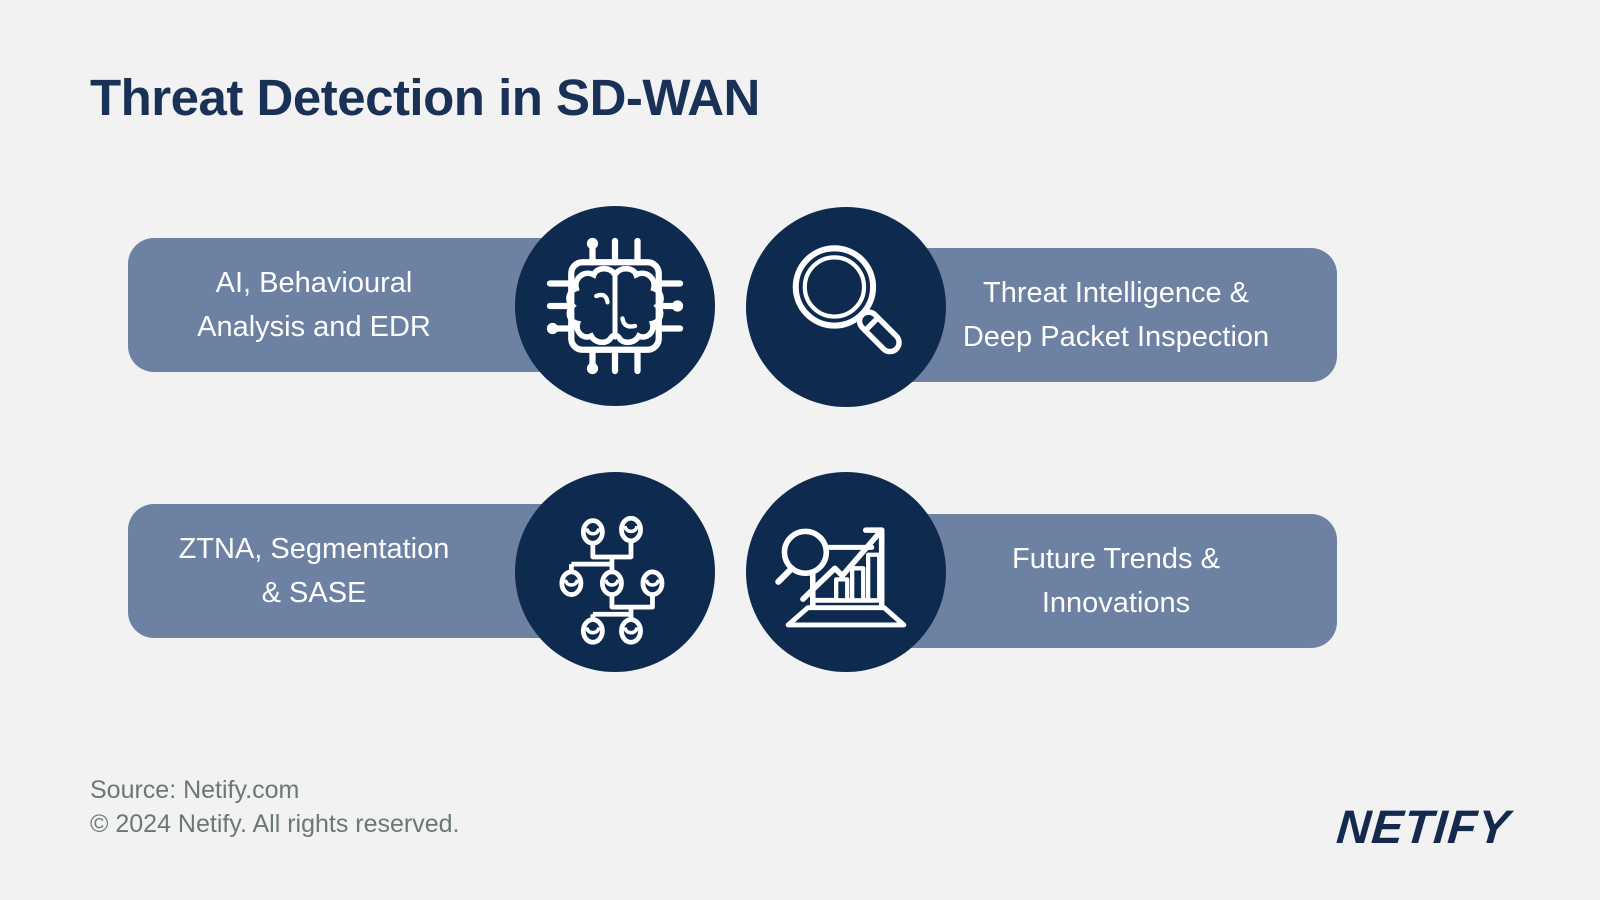 The image size is (1600, 900). I want to click on icon-circle-future-trends, so click(846, 572).